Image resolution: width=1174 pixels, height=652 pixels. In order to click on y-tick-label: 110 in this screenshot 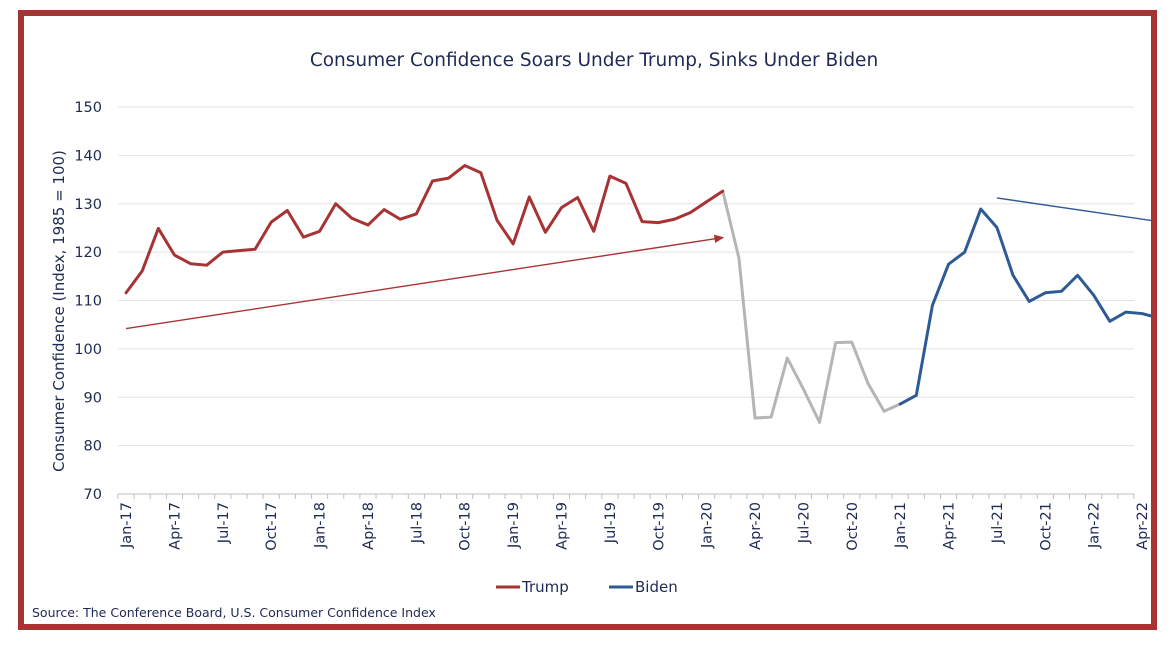, I will do `click(88, 302)`.